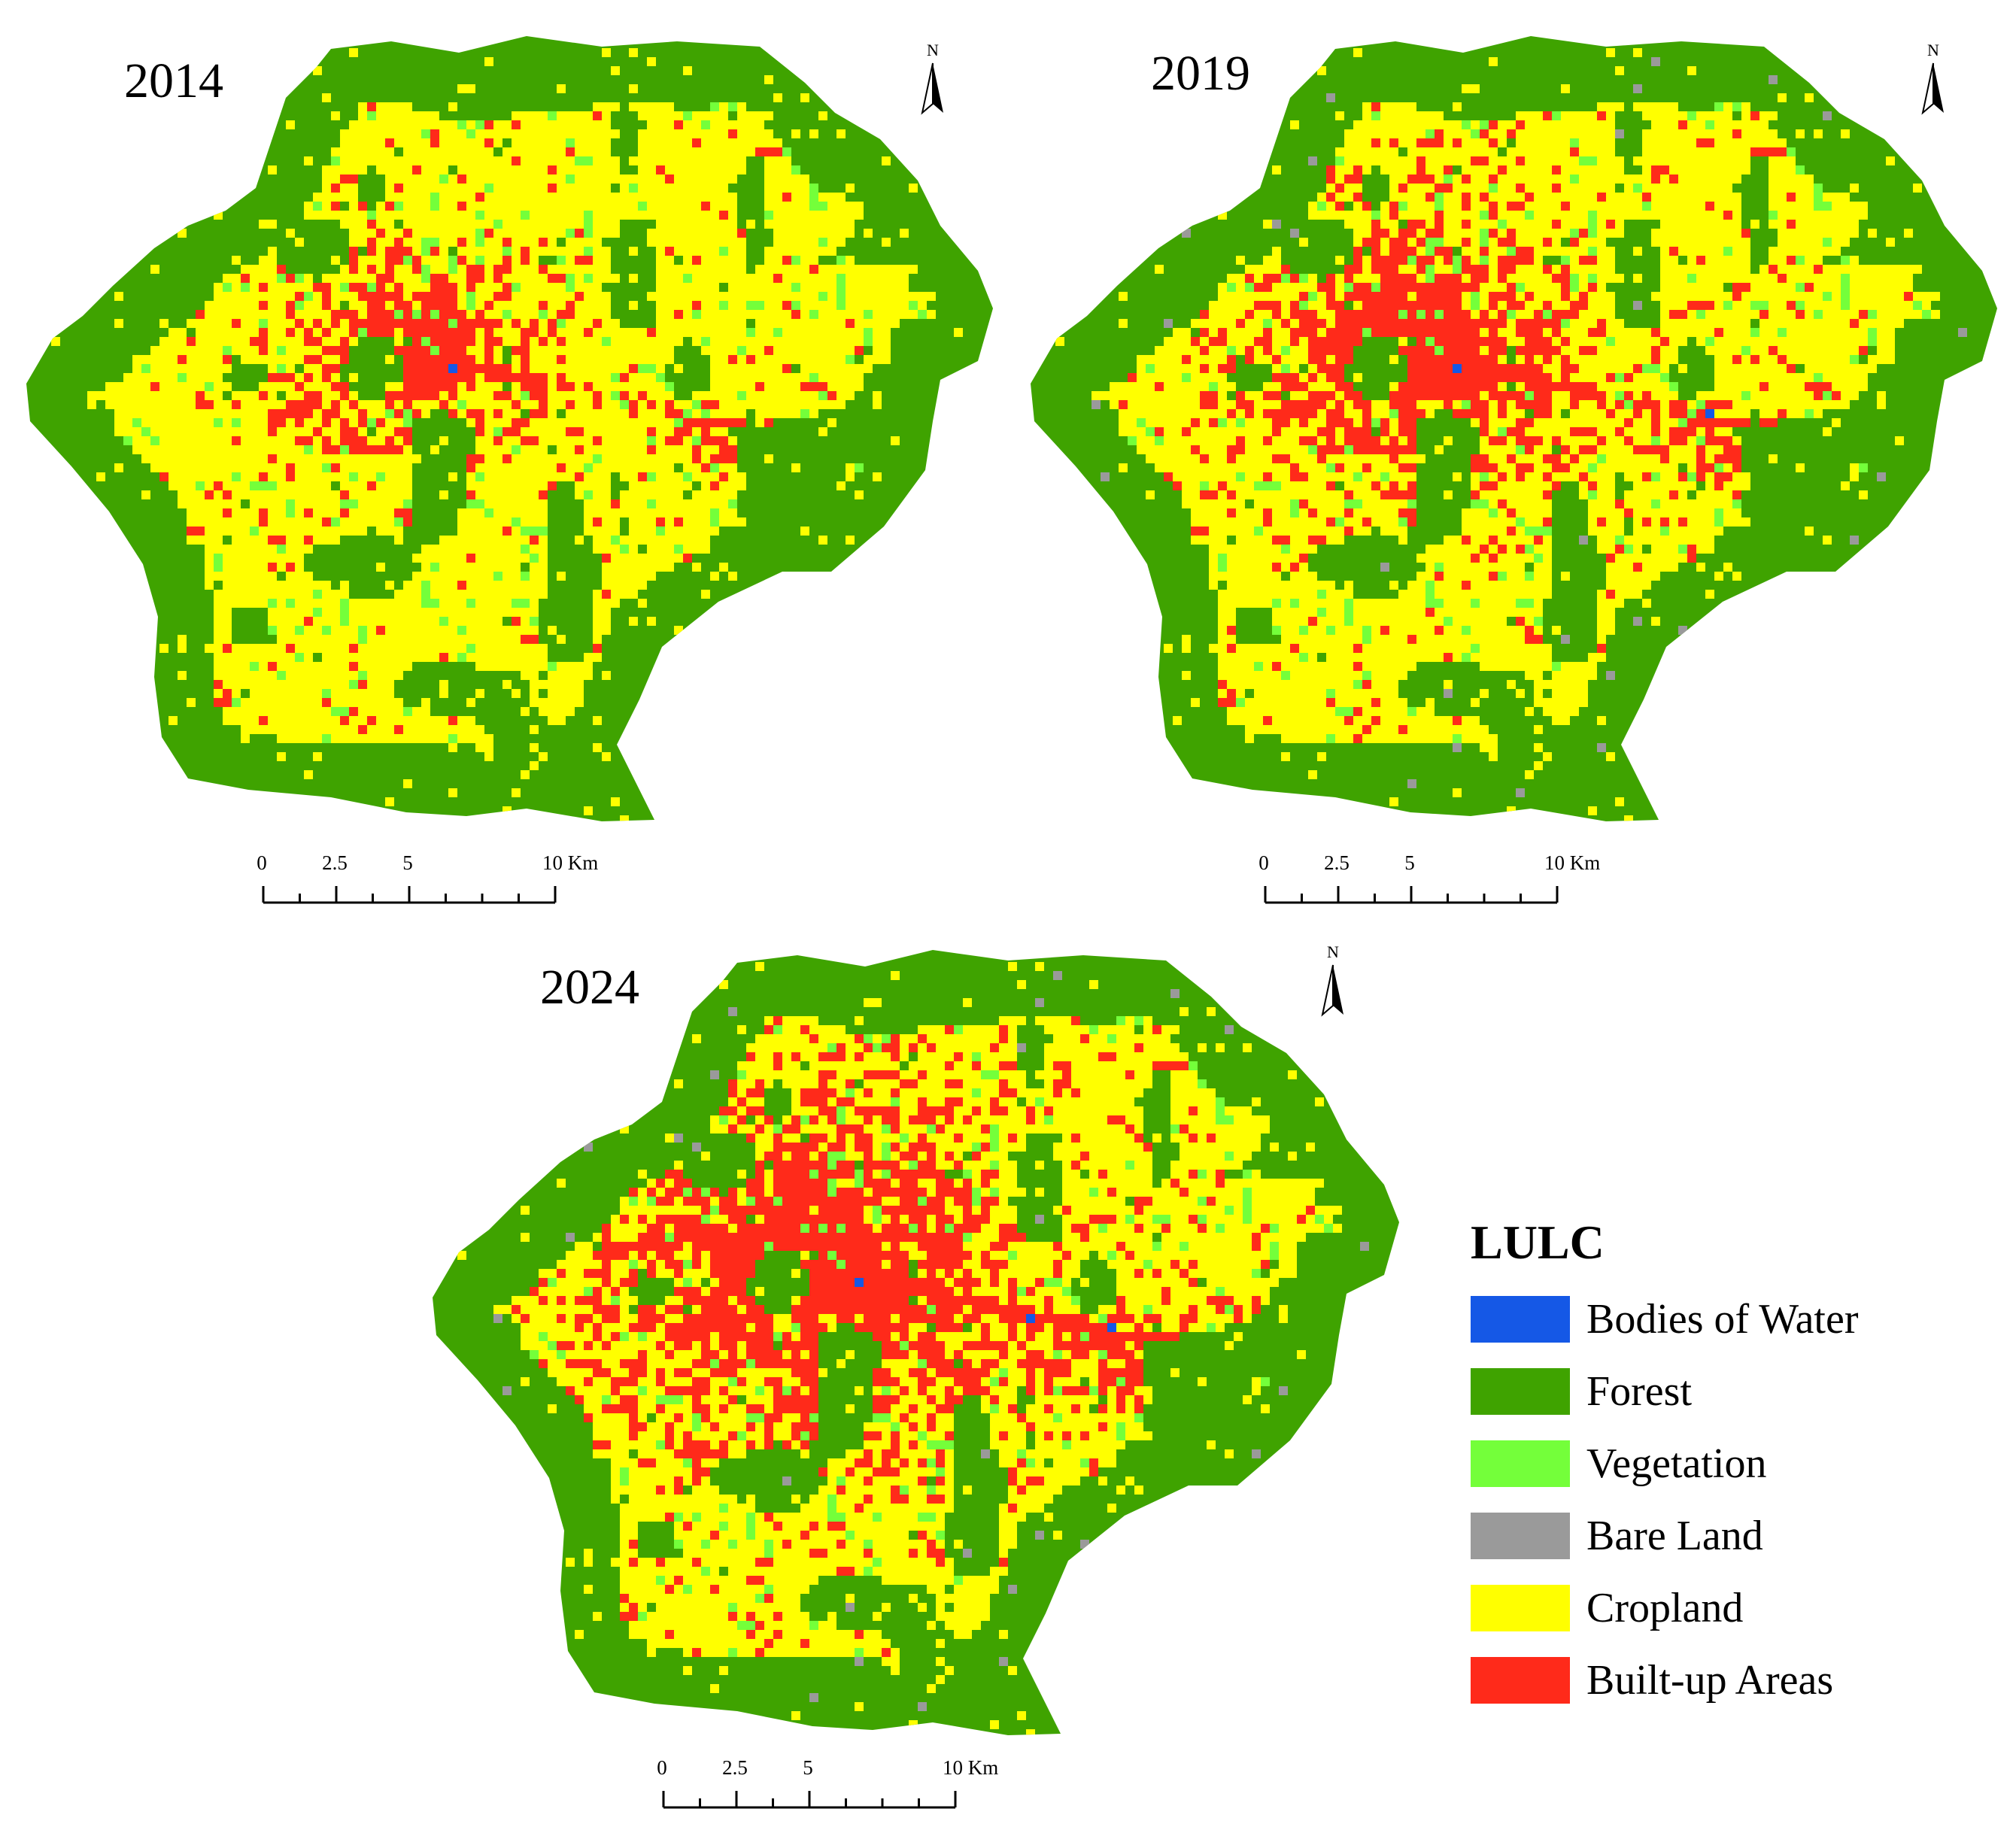  I want to click on legend-item: Built-up Areas, so click(1711, 1680).